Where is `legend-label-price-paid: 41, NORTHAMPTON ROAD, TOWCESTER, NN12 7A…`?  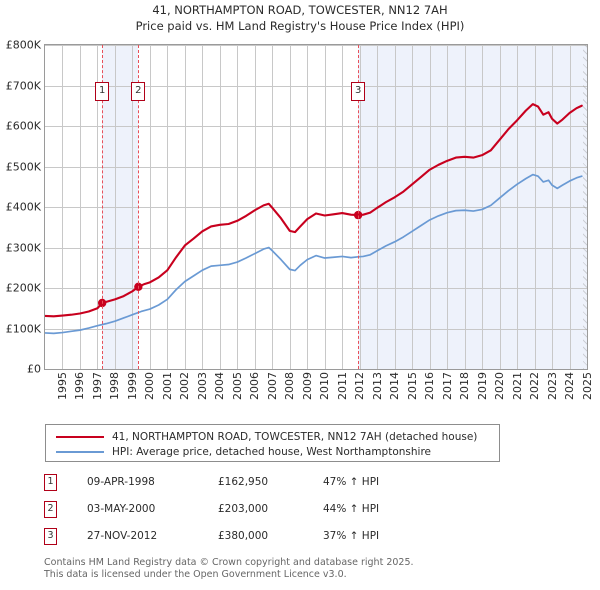
legend-label-price-paid: 41, NORTHAMPTON ROAD, TOWCESTER, NN12 7A… is located at coordinates (295, 436).